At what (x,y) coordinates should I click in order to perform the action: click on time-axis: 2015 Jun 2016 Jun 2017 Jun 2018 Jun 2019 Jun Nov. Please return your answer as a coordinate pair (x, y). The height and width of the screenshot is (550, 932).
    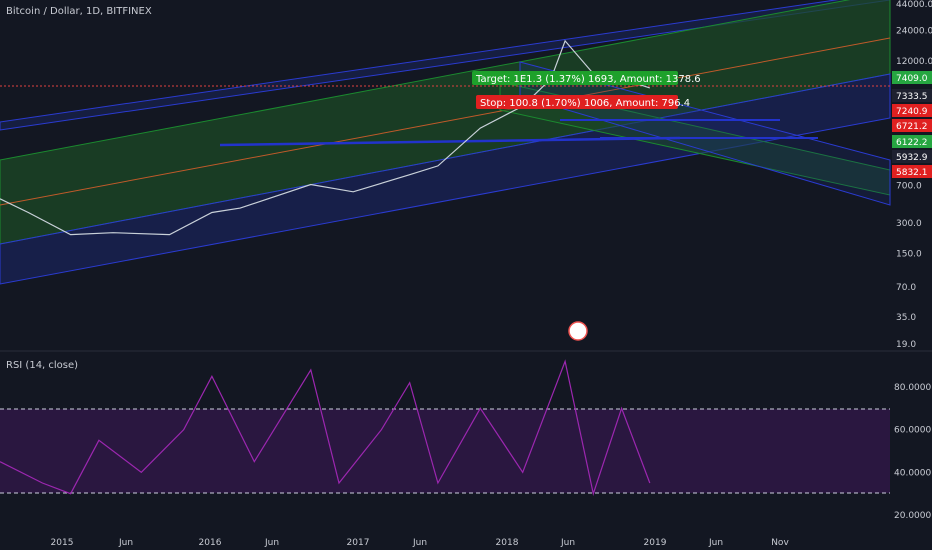
    Looking at the image, I should click on (420, 543).